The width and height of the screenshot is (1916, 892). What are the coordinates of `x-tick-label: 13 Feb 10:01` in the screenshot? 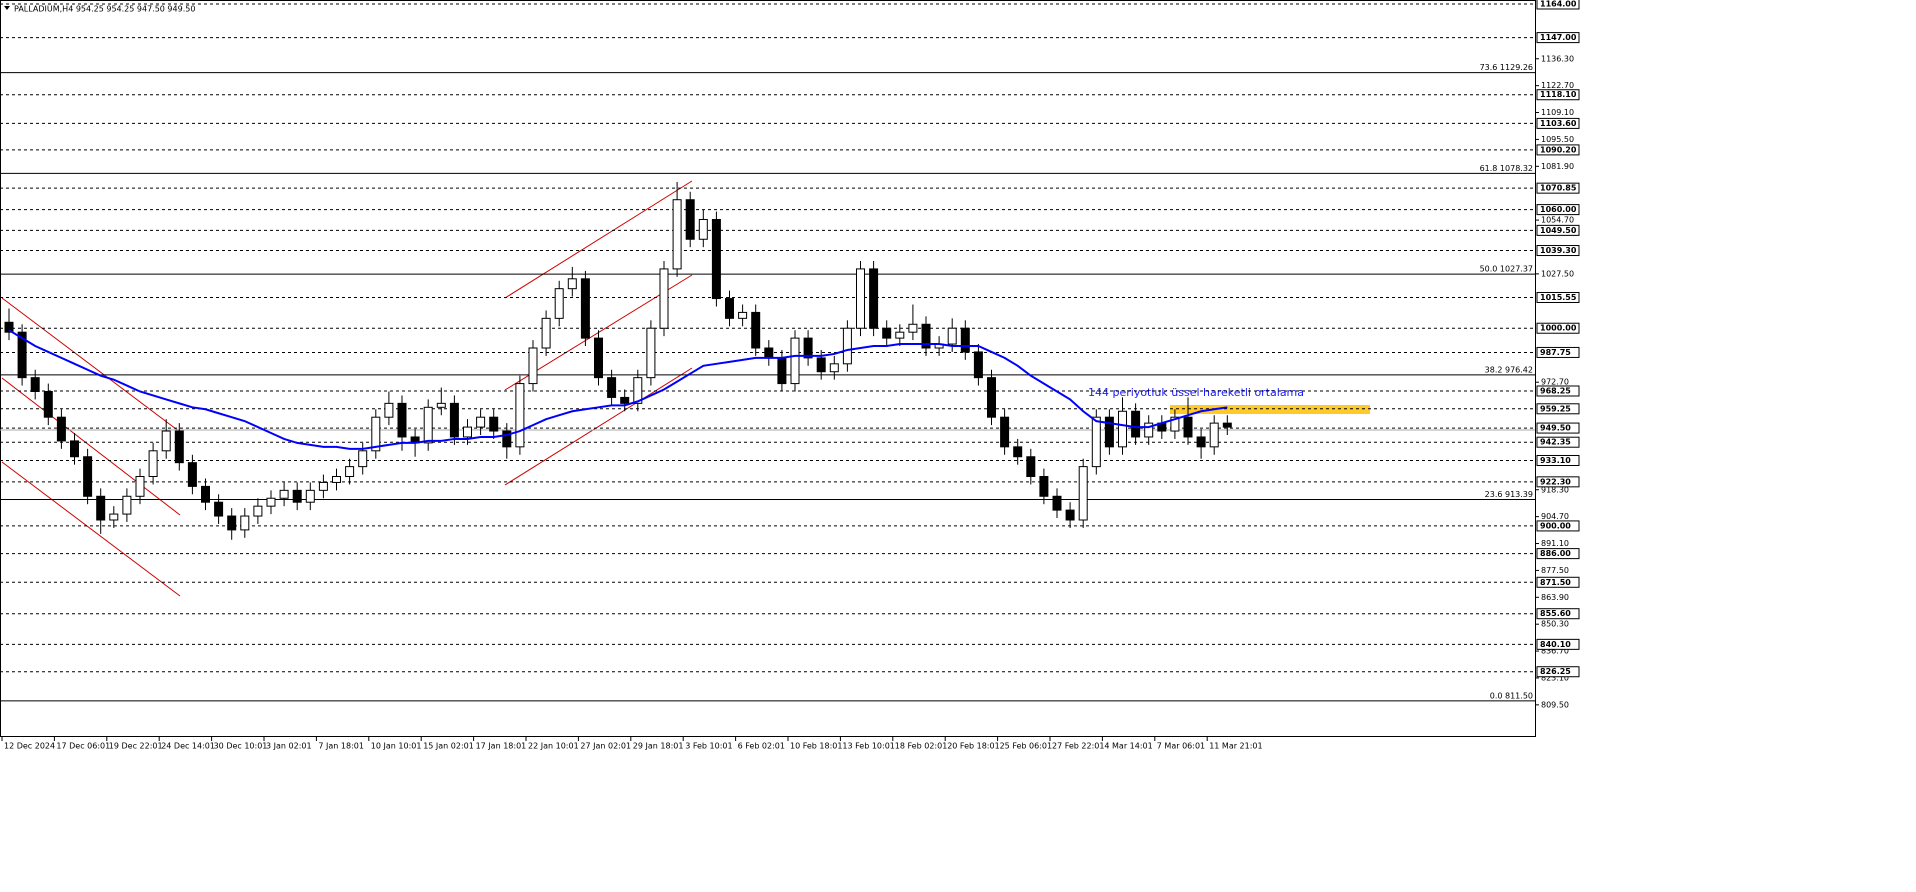 It's located at (868, 746).